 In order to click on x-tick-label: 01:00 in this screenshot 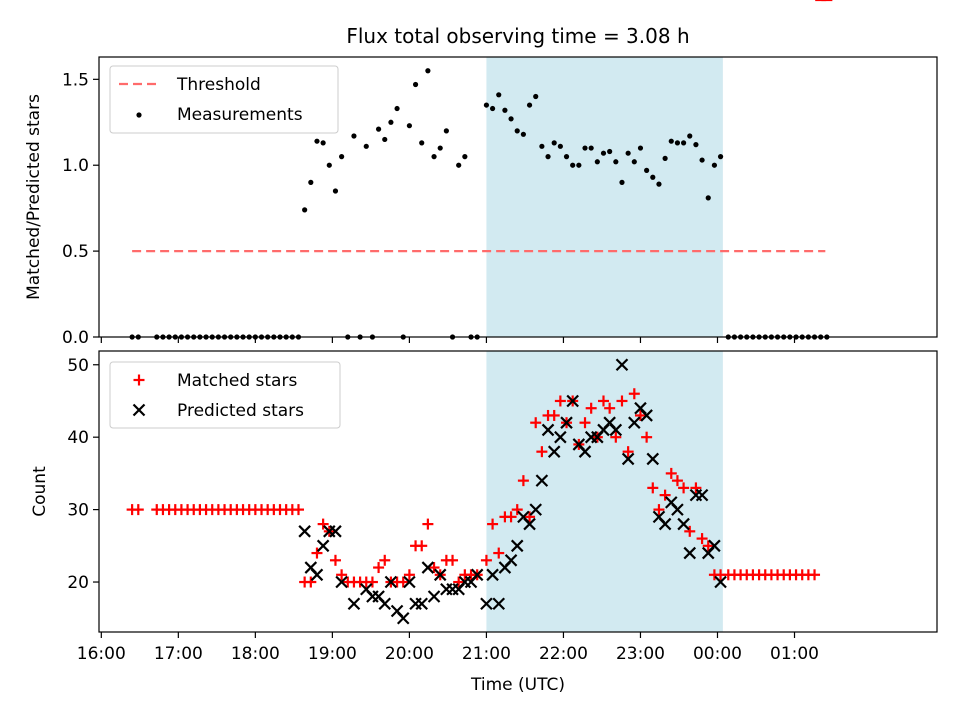, I will do `click(794, 654)`.